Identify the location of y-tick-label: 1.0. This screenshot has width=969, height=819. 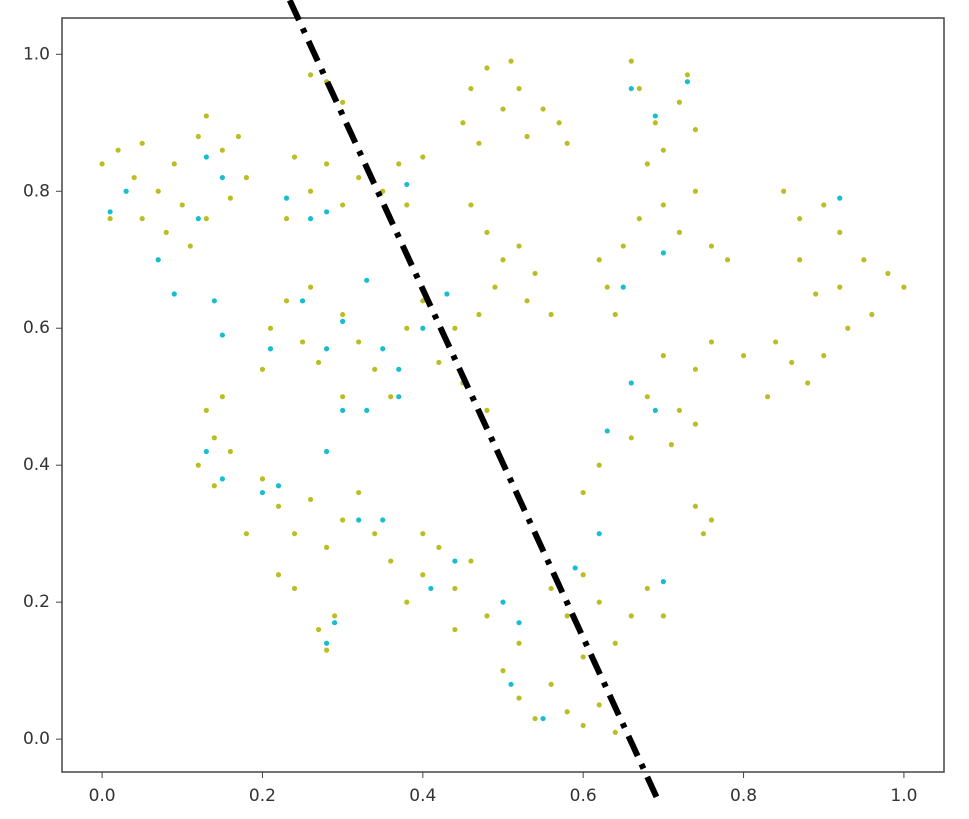
(36, 54).